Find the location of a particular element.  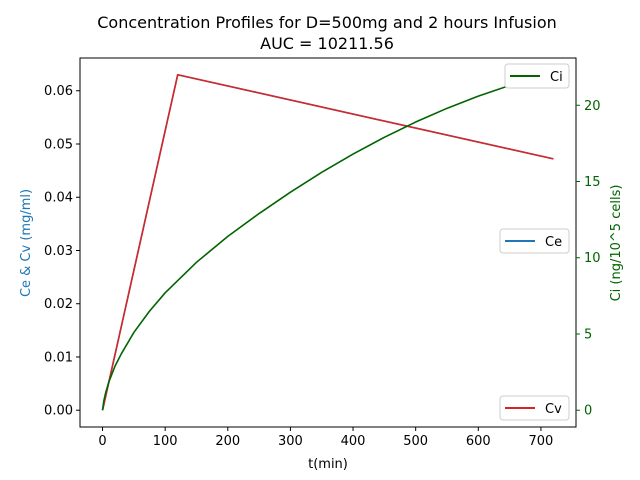

left-y-tick-label: 0.04 is located at coordinates (58, 198).